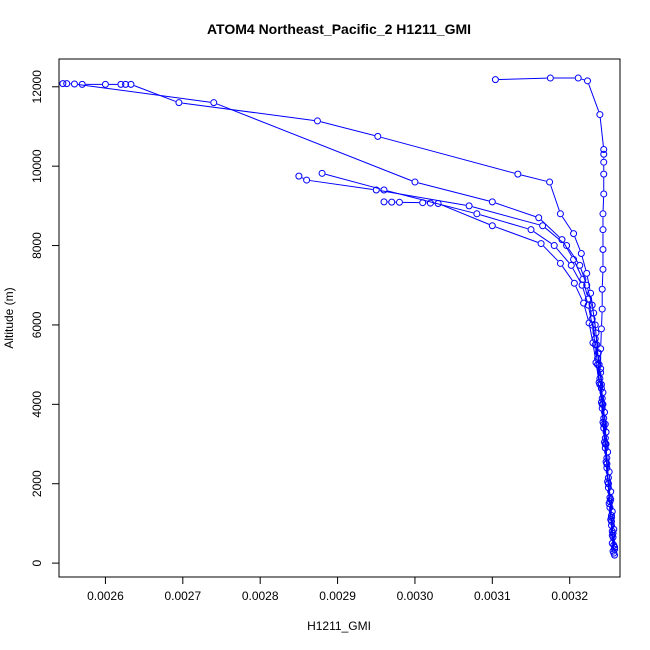  Describe the element at coordinates (415, 596) in the screenshot. I see `x-tick-label: 0.0030` at that location.